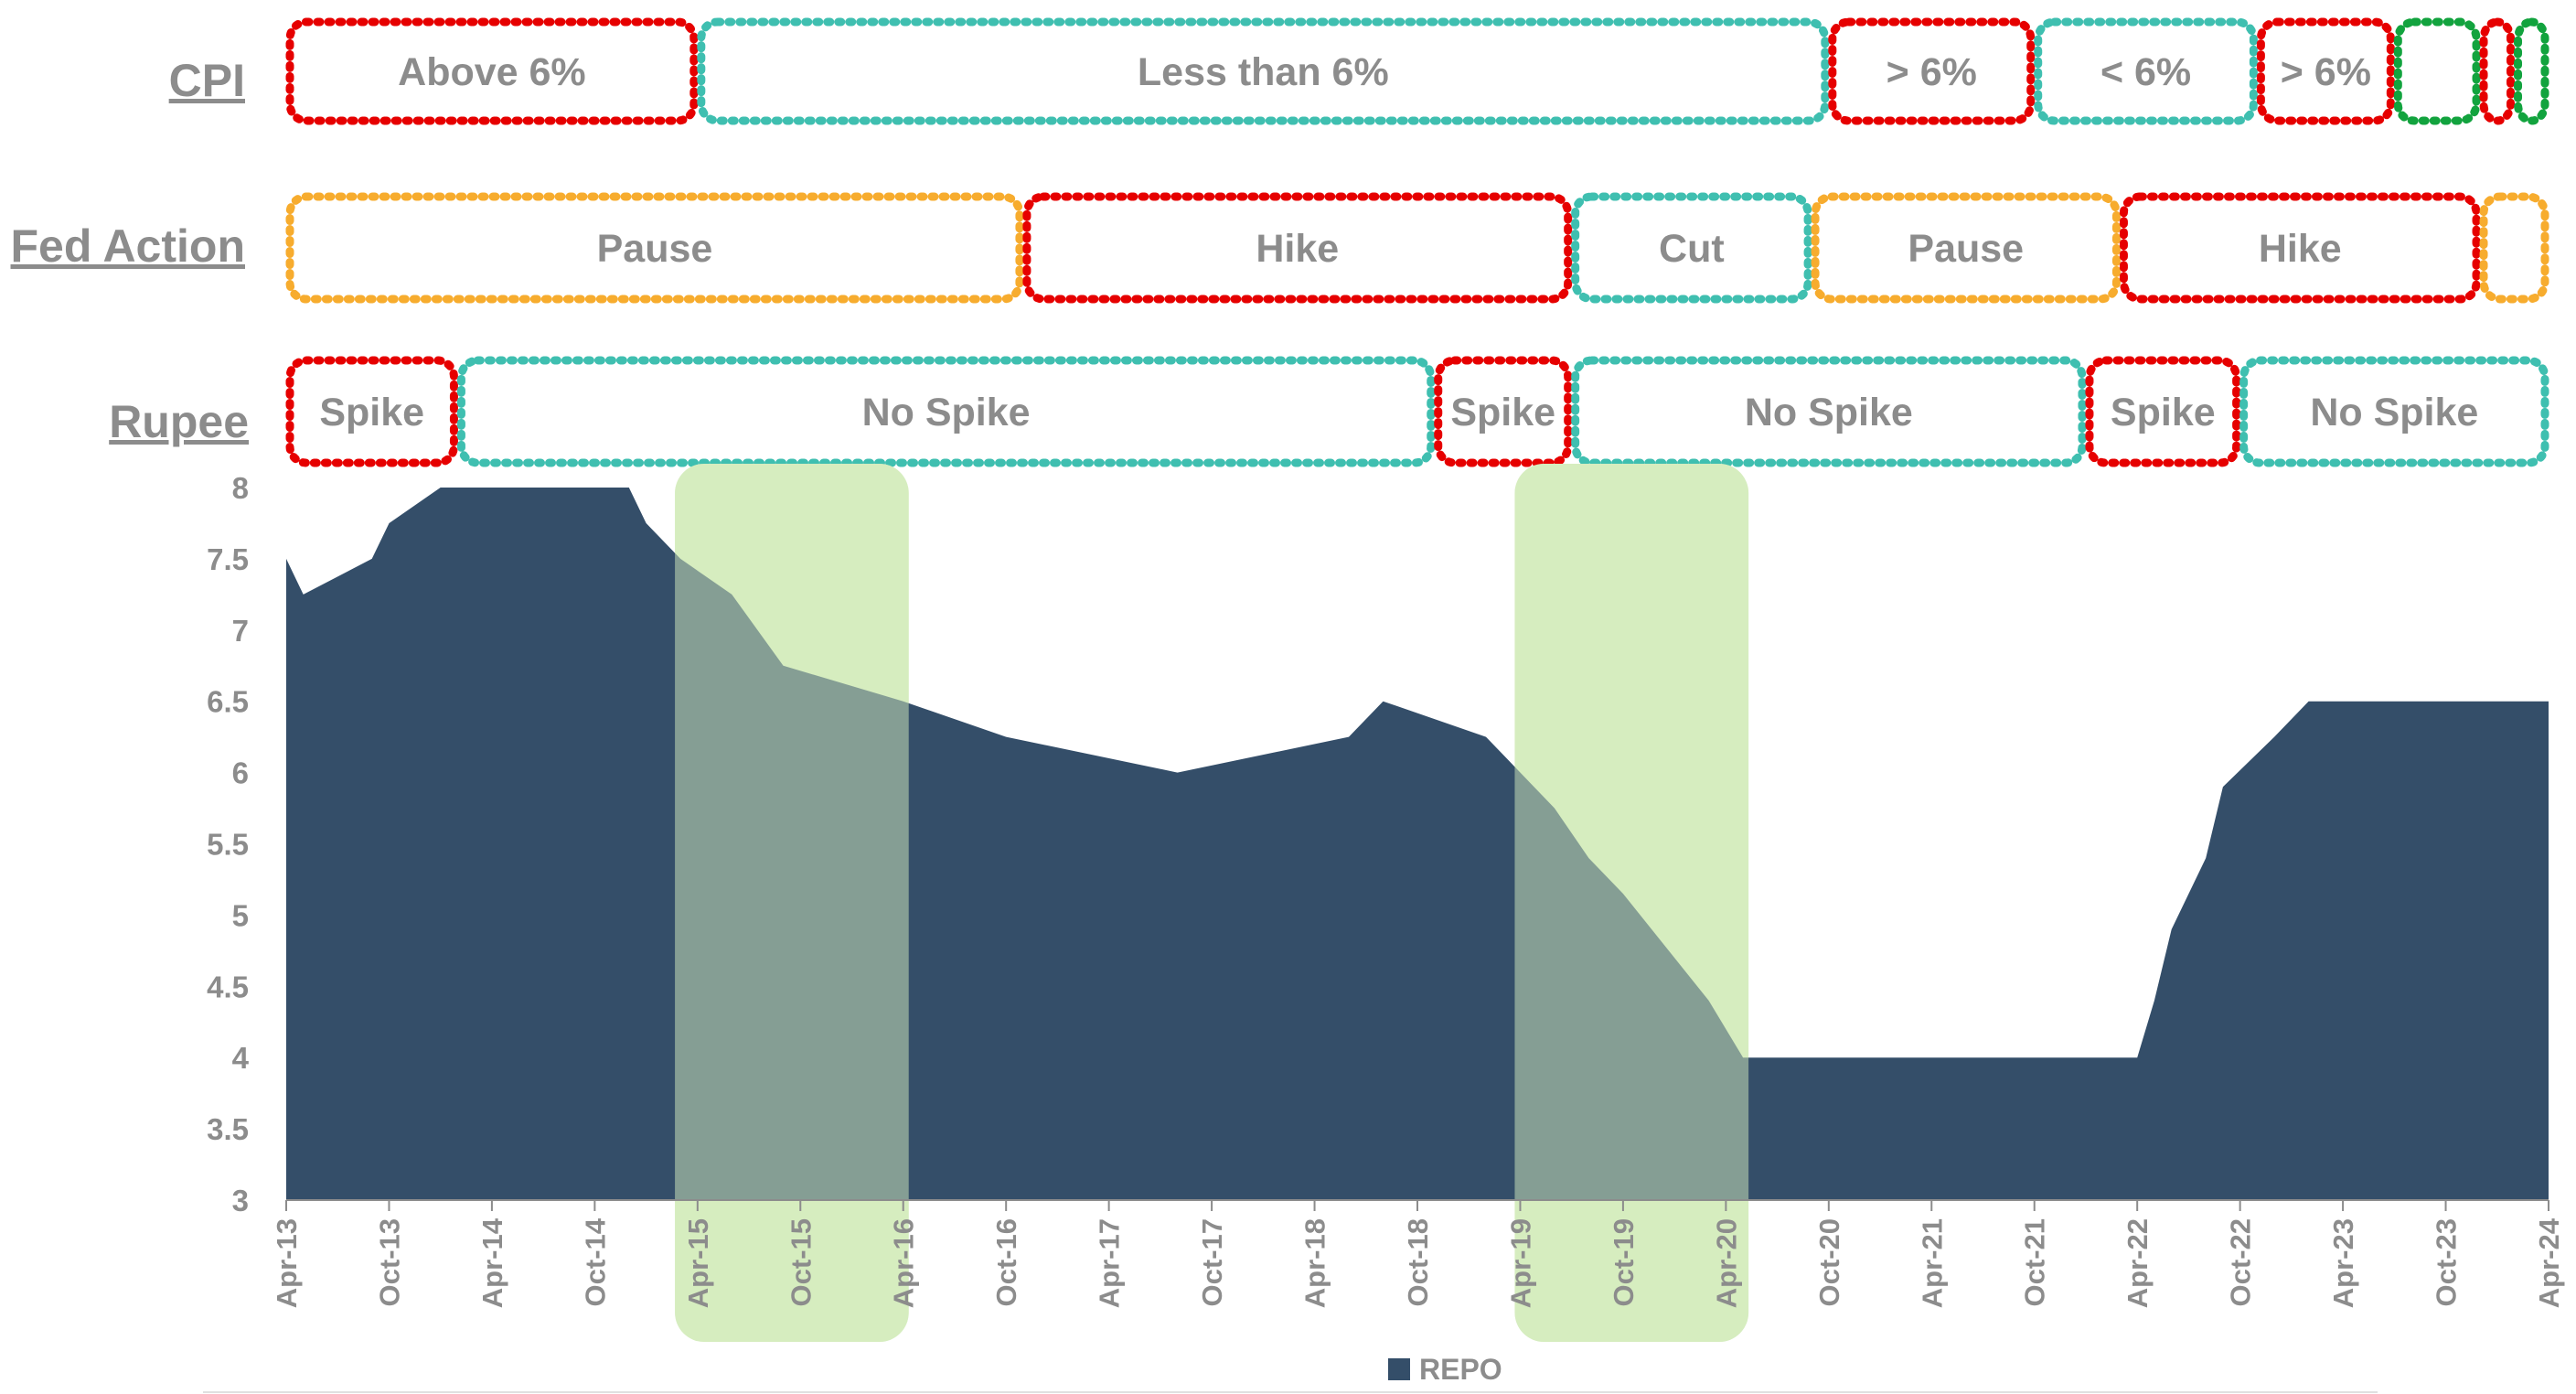 The image size is (2576, 1394). What do you see at coordinates (1006, 1262) in the screenshot?
I see `x-tick-label: Oct-16` at bounding box center [1006, 1262].